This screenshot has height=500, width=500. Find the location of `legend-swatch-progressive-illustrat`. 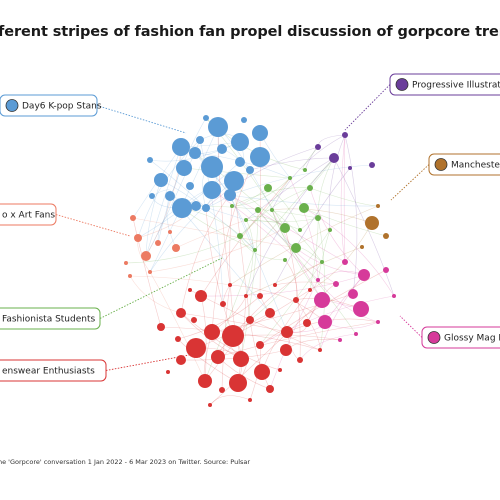

legend-swatch-progressive-illustrat is located at coordinates (402, 84).